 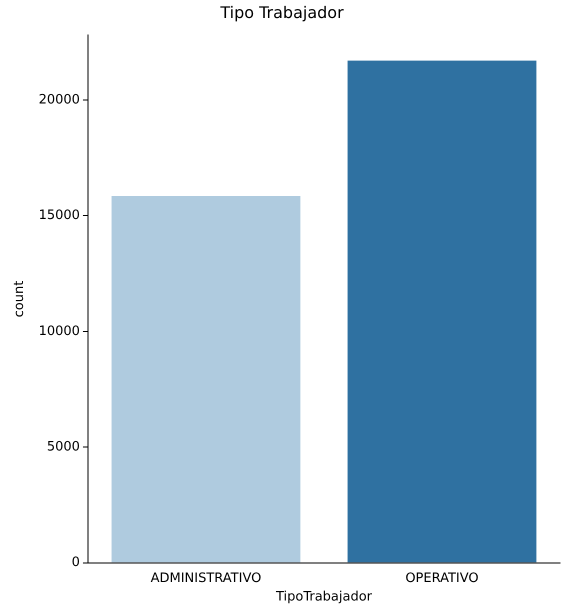 I want to click on chart-title: Tipo Trabajador, so click(x=281, y=12).